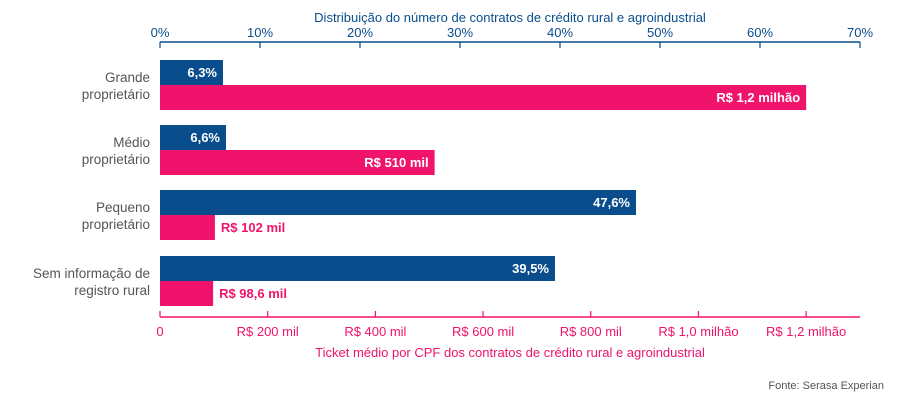 This screenshot has height=401, width=898. Describe the element at coordinates (698, 331) in the screenshot. I see `bottom-axis-tick-label: R$ 1,0 milhão` at that location.